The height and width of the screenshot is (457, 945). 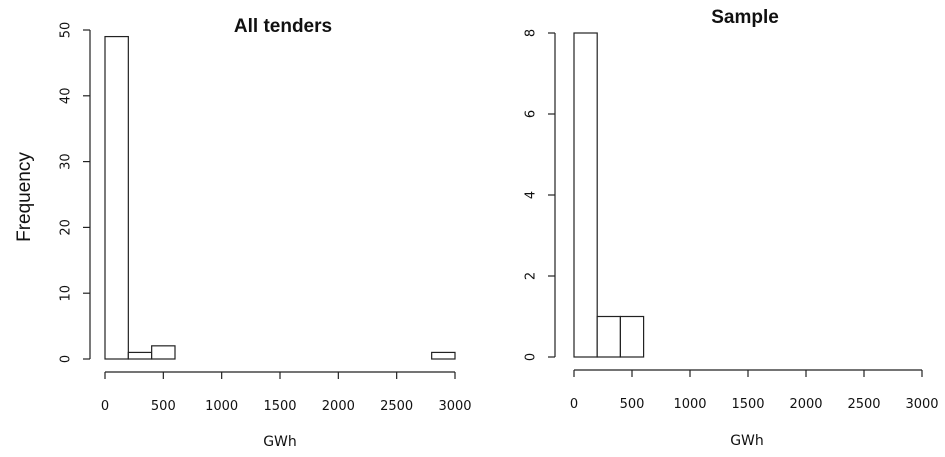 What do you see at coordinates (745, 17) in the screenshot?
I see `panel-title: Sample` at bounding box center [745, 17].